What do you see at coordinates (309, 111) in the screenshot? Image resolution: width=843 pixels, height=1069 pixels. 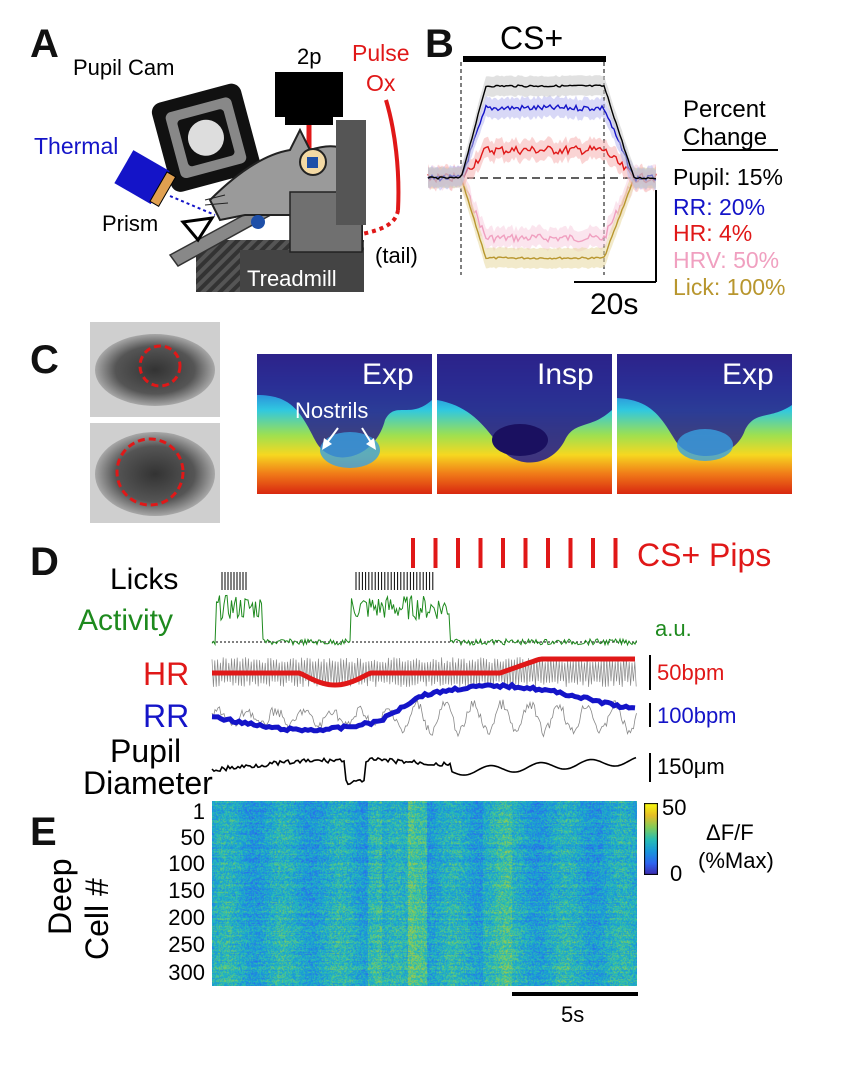 I see `two-photon-objective` at bounding box center [309, 111].